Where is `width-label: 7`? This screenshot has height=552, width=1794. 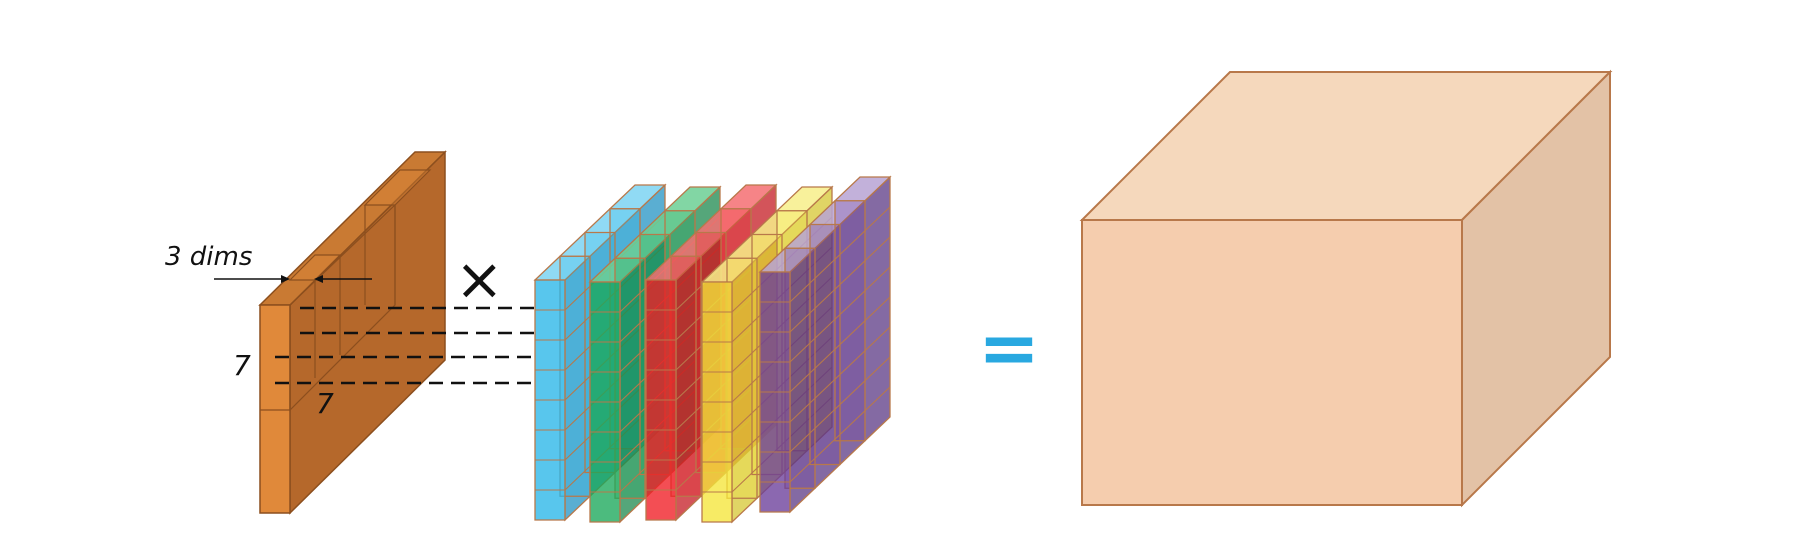
width-label: 7 is located at coordinates (325, 403).